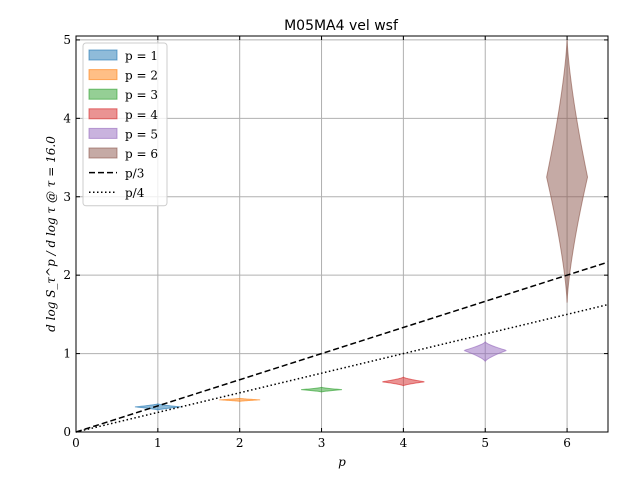 The image size is (640, 480). What do you see at coordinates (403, 381) in the screenshot?
I see `violin-p4` at bounding box center [403, 381].